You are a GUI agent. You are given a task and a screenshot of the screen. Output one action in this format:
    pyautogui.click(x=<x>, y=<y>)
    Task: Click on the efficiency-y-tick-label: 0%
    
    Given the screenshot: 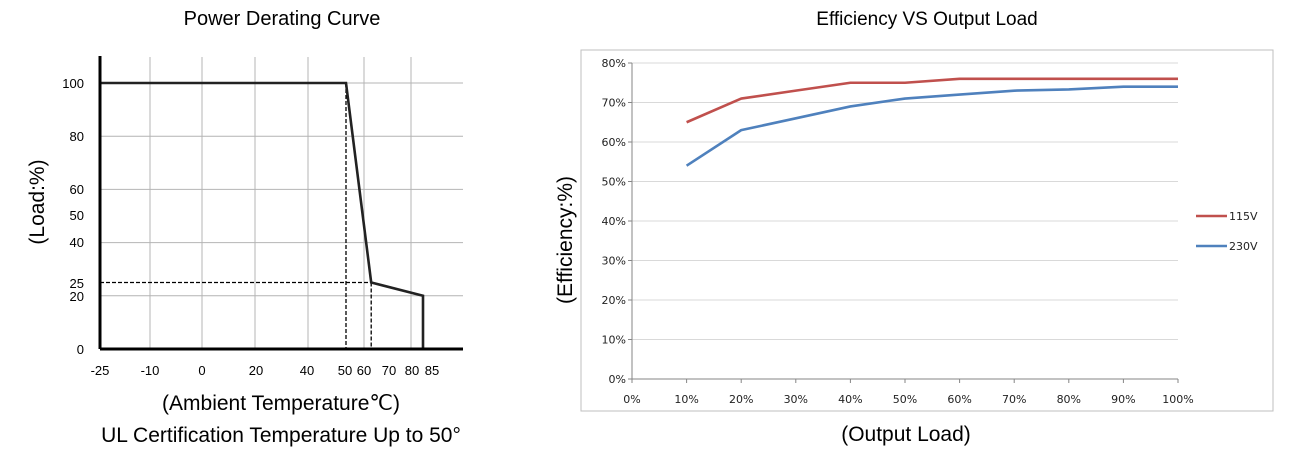 What is the action you would take?
    pyautogui.click(x=617, y=379)
    